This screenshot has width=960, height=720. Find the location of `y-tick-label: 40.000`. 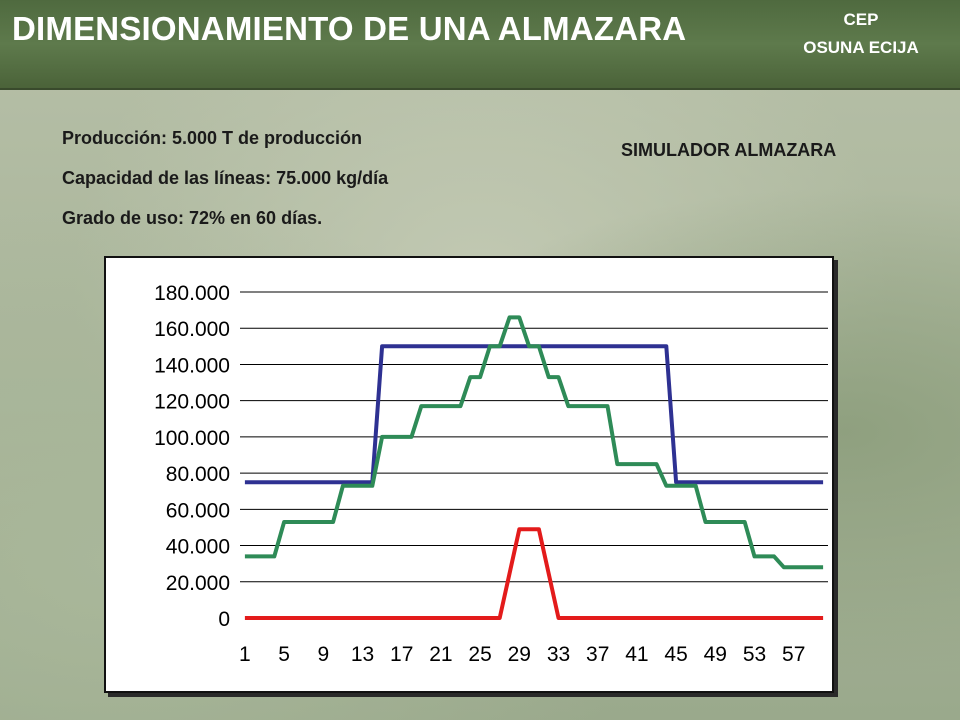

y-tick-label: 40.000 is located at coordinates (198, 547).